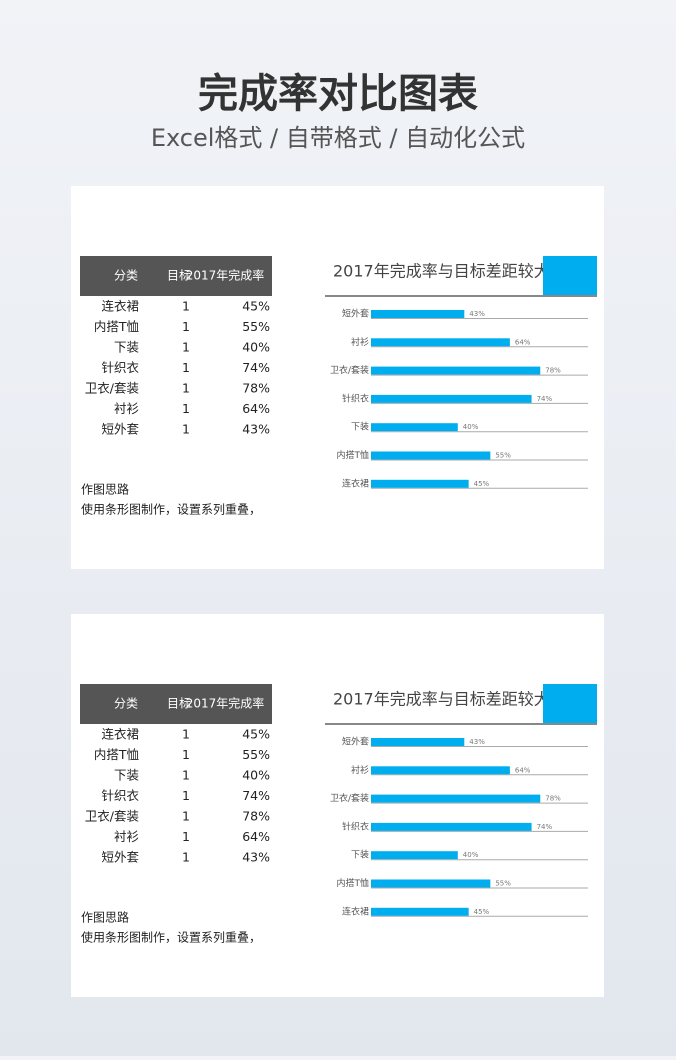  I want to click on chart-title: 2017年完成率与目标差距较大, so click(441, 271).